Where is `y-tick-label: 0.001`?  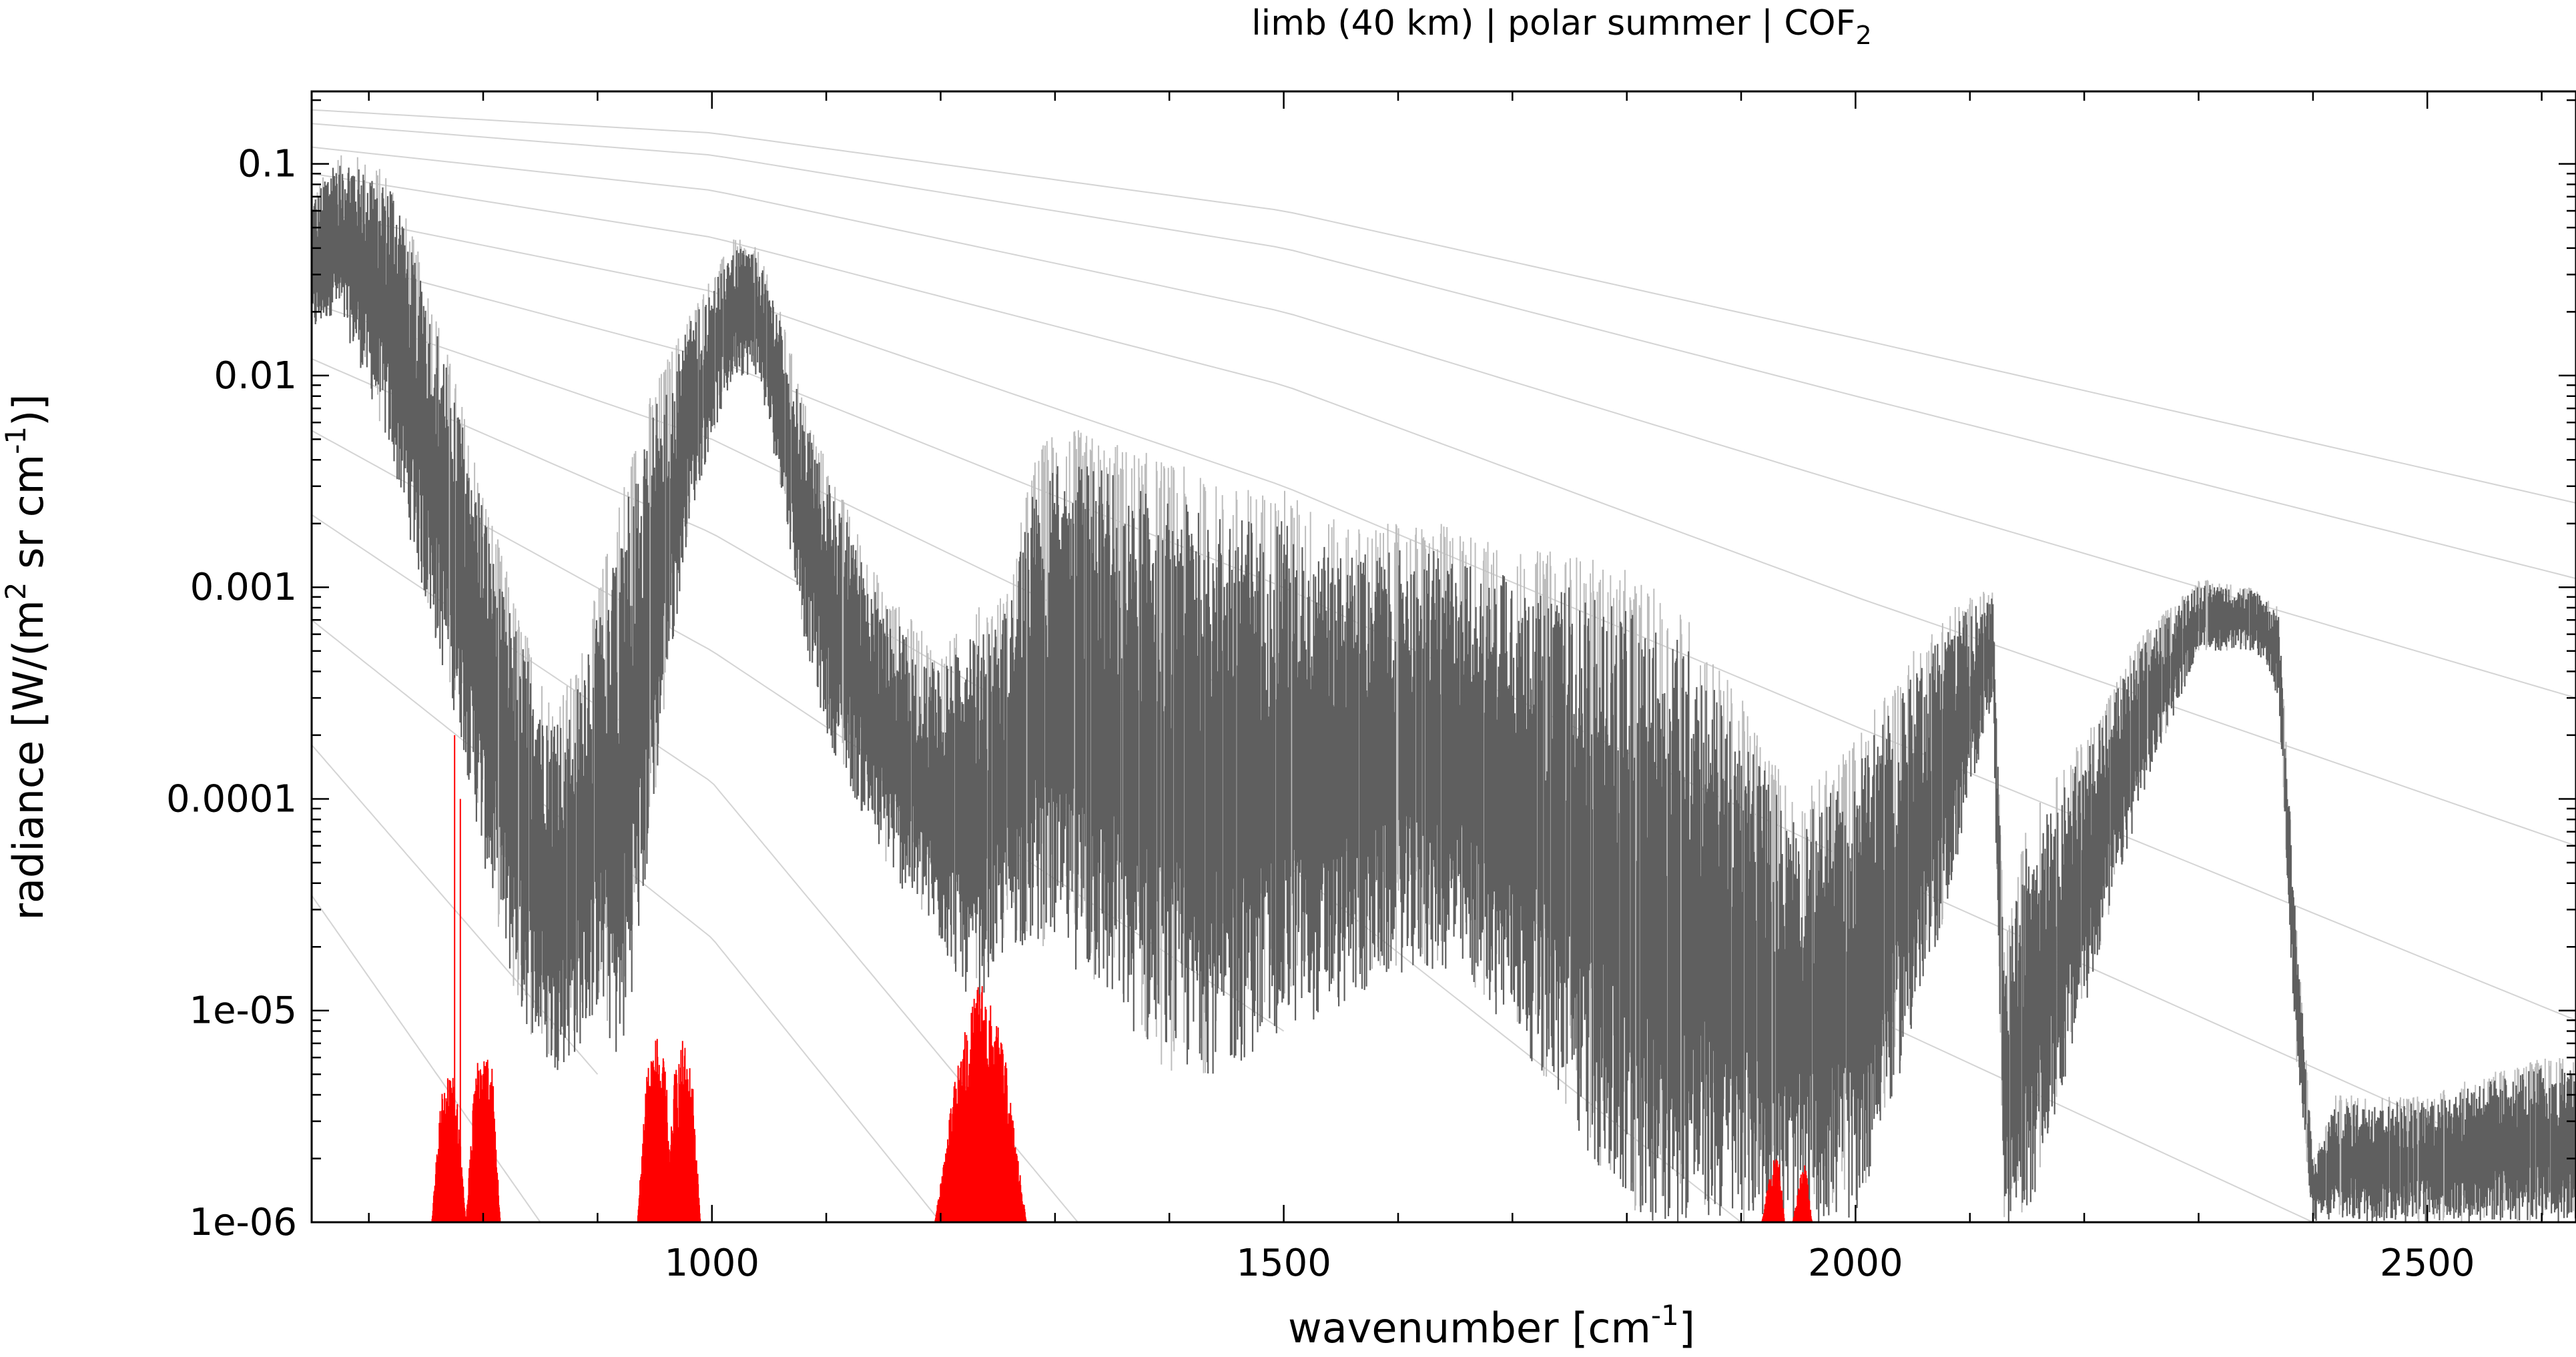
y-tick-label: 0.001 is located at coordinates (243, 587).